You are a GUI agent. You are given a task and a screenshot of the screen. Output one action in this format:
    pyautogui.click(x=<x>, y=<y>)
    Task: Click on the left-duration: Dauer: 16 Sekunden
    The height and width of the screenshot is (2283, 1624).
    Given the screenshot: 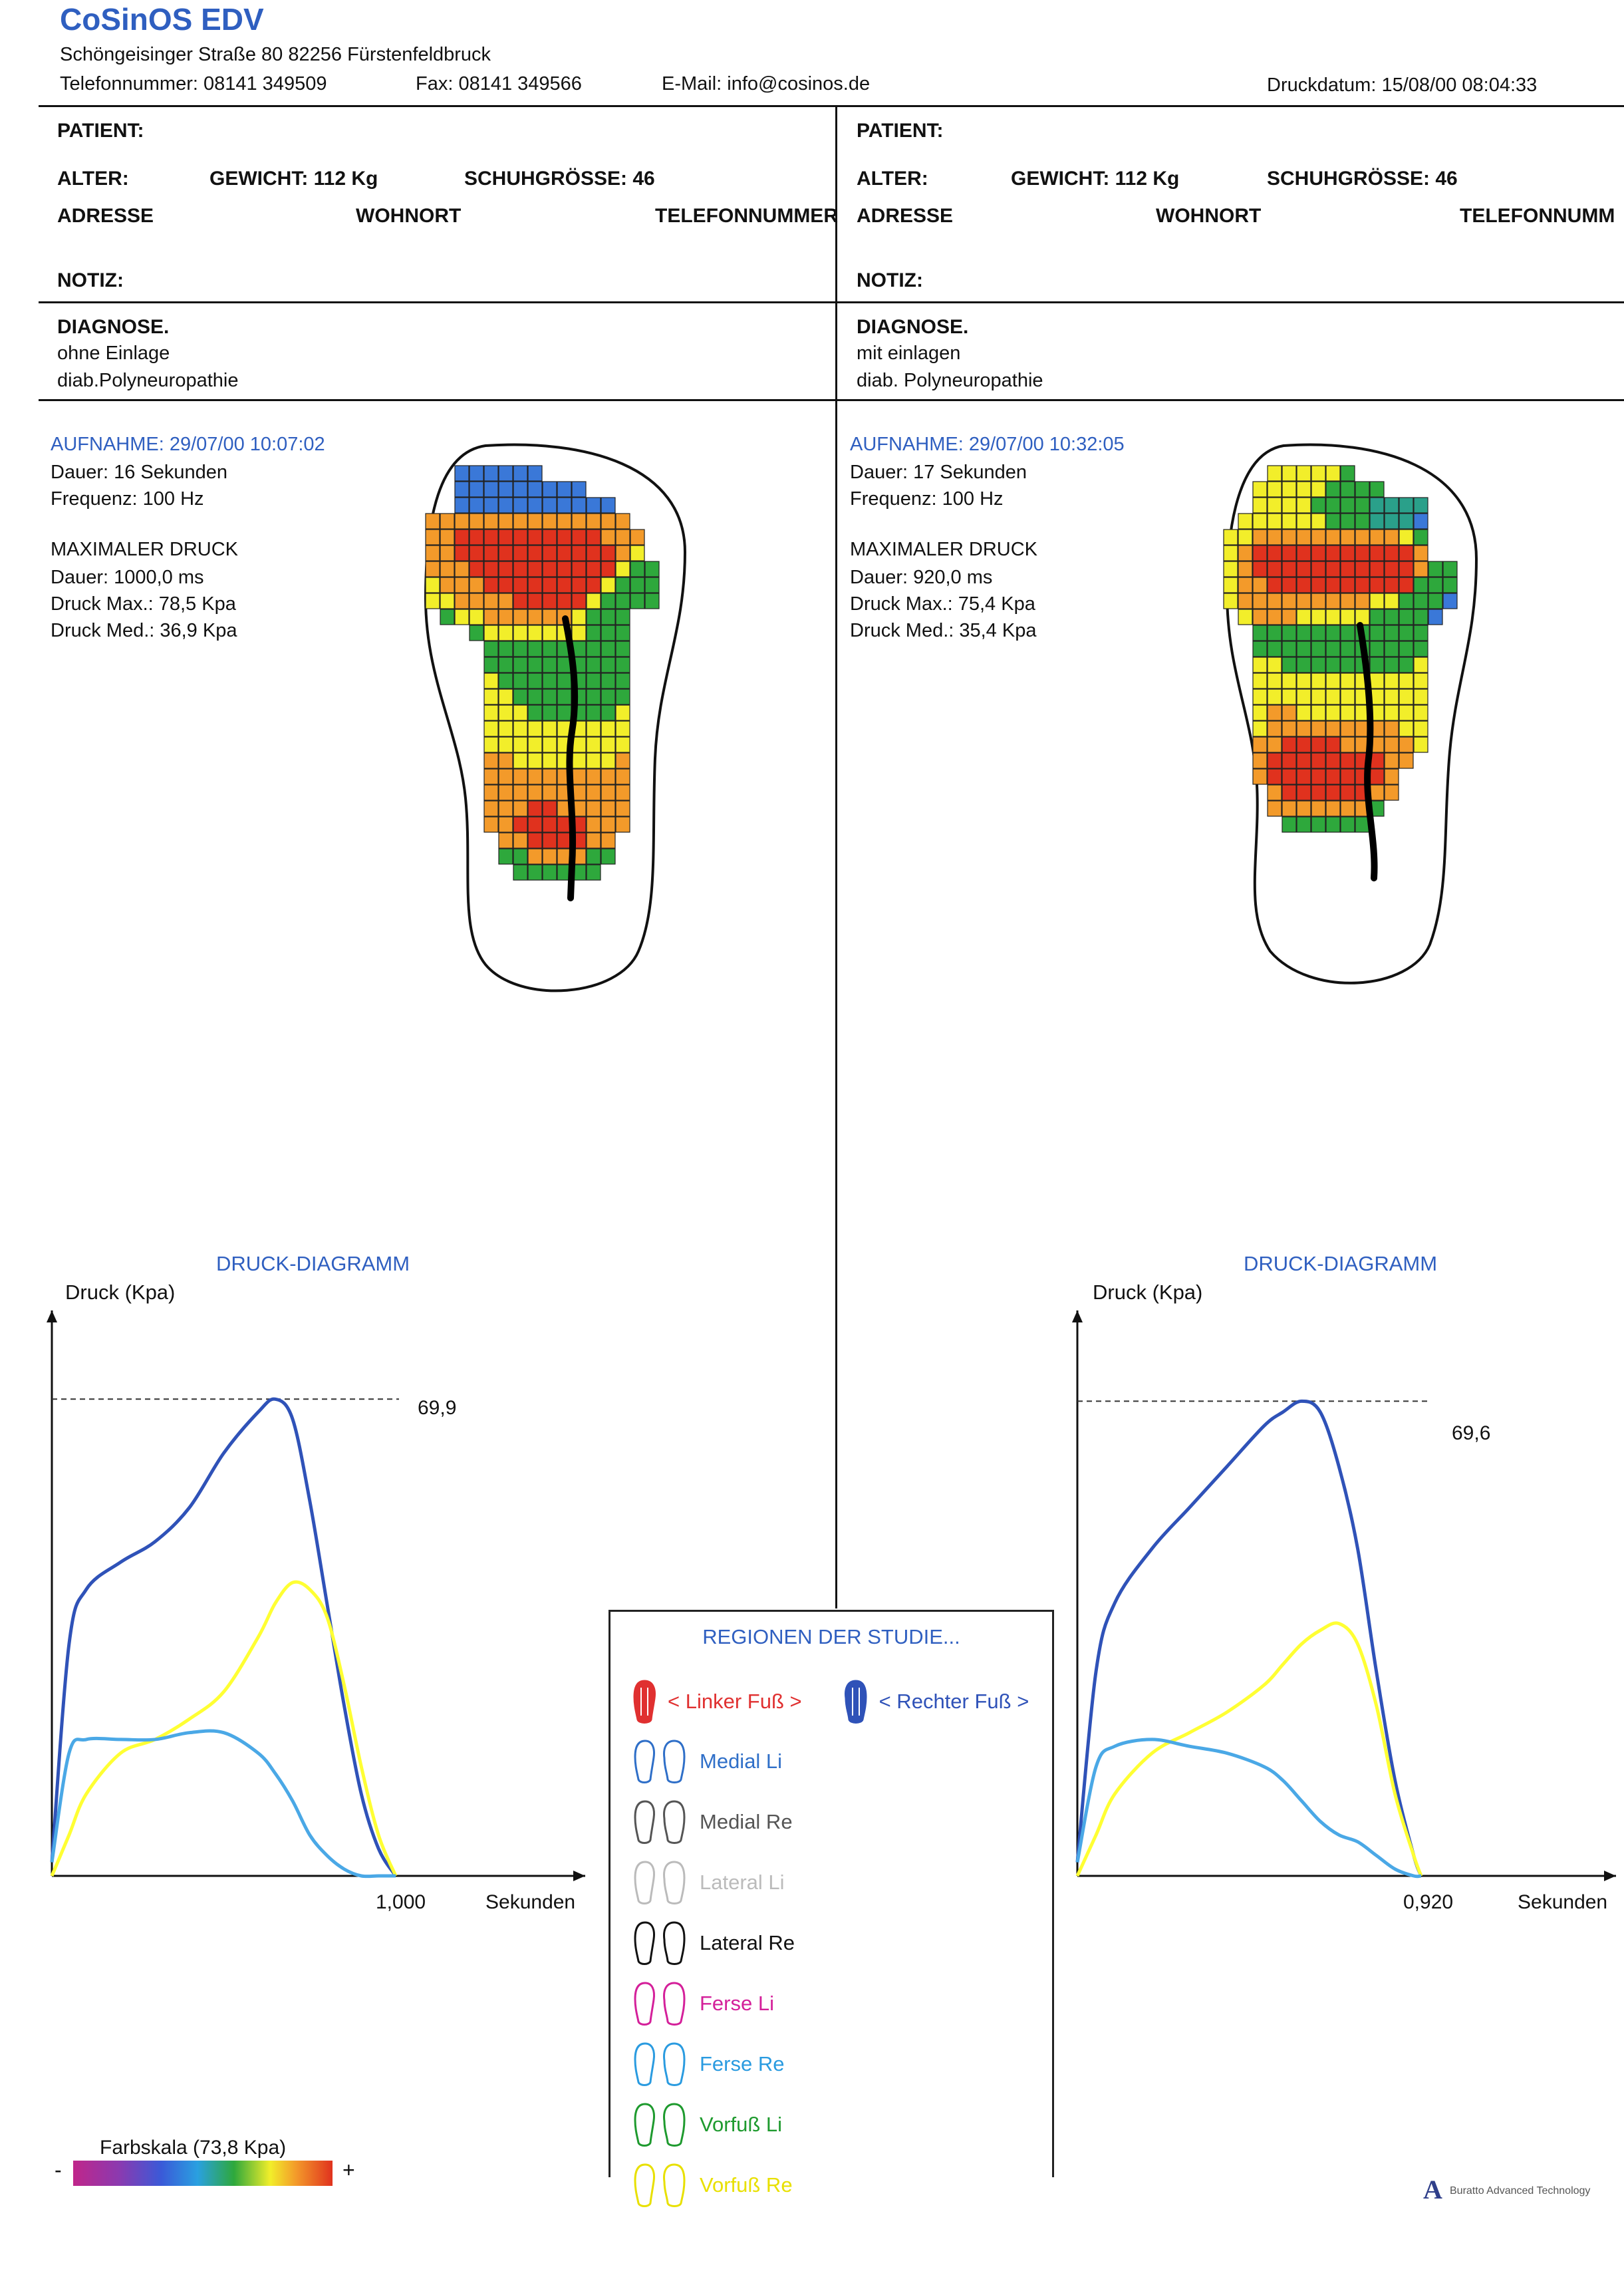 What is the action you would take?
    pyautogui.click(x=139, y=472)
    